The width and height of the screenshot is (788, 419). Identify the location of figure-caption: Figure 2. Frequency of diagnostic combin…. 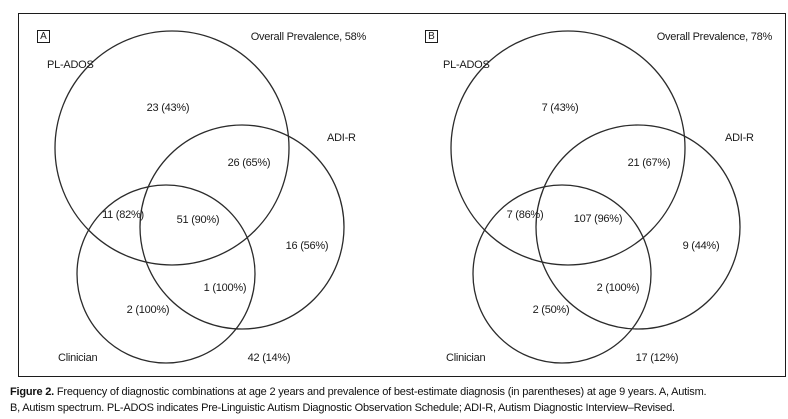
(399, 400).